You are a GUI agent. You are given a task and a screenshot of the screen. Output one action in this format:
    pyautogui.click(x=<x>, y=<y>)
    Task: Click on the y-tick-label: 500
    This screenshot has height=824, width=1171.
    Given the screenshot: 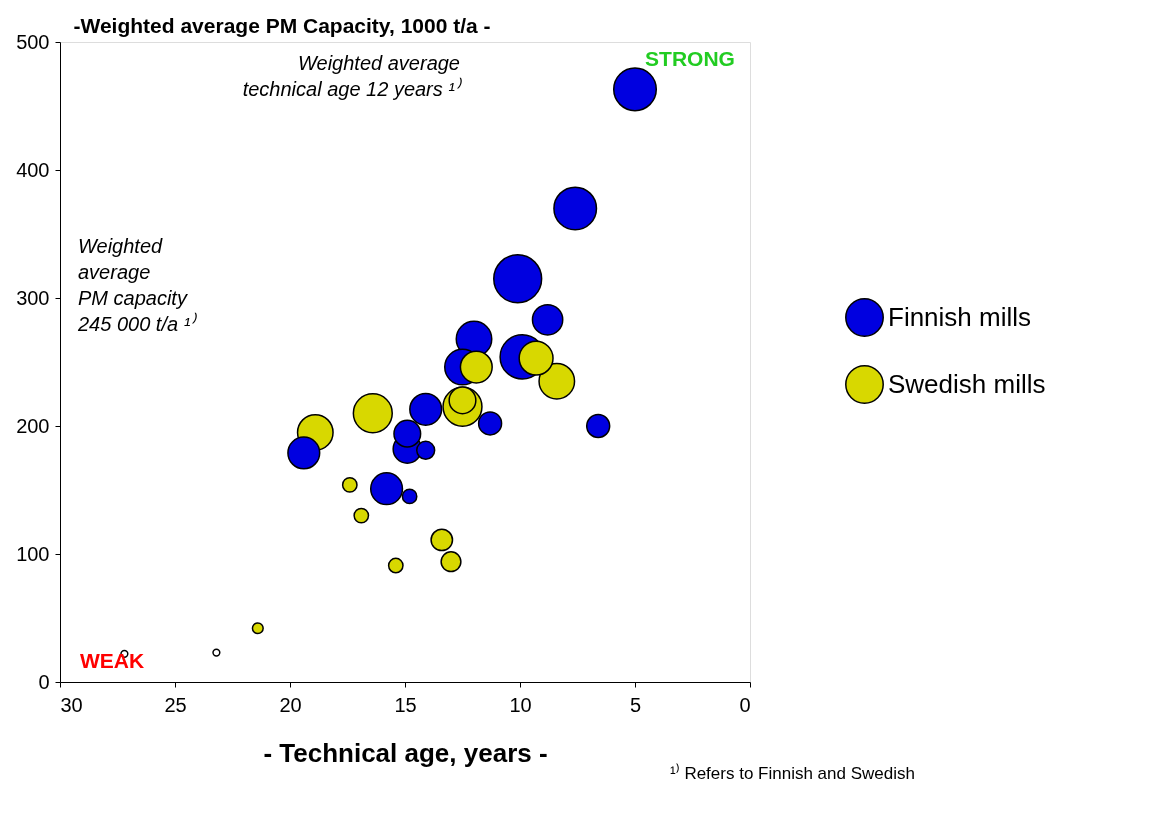 What is the action you would take?
    pyautogui.click(x=33, y=41)
    